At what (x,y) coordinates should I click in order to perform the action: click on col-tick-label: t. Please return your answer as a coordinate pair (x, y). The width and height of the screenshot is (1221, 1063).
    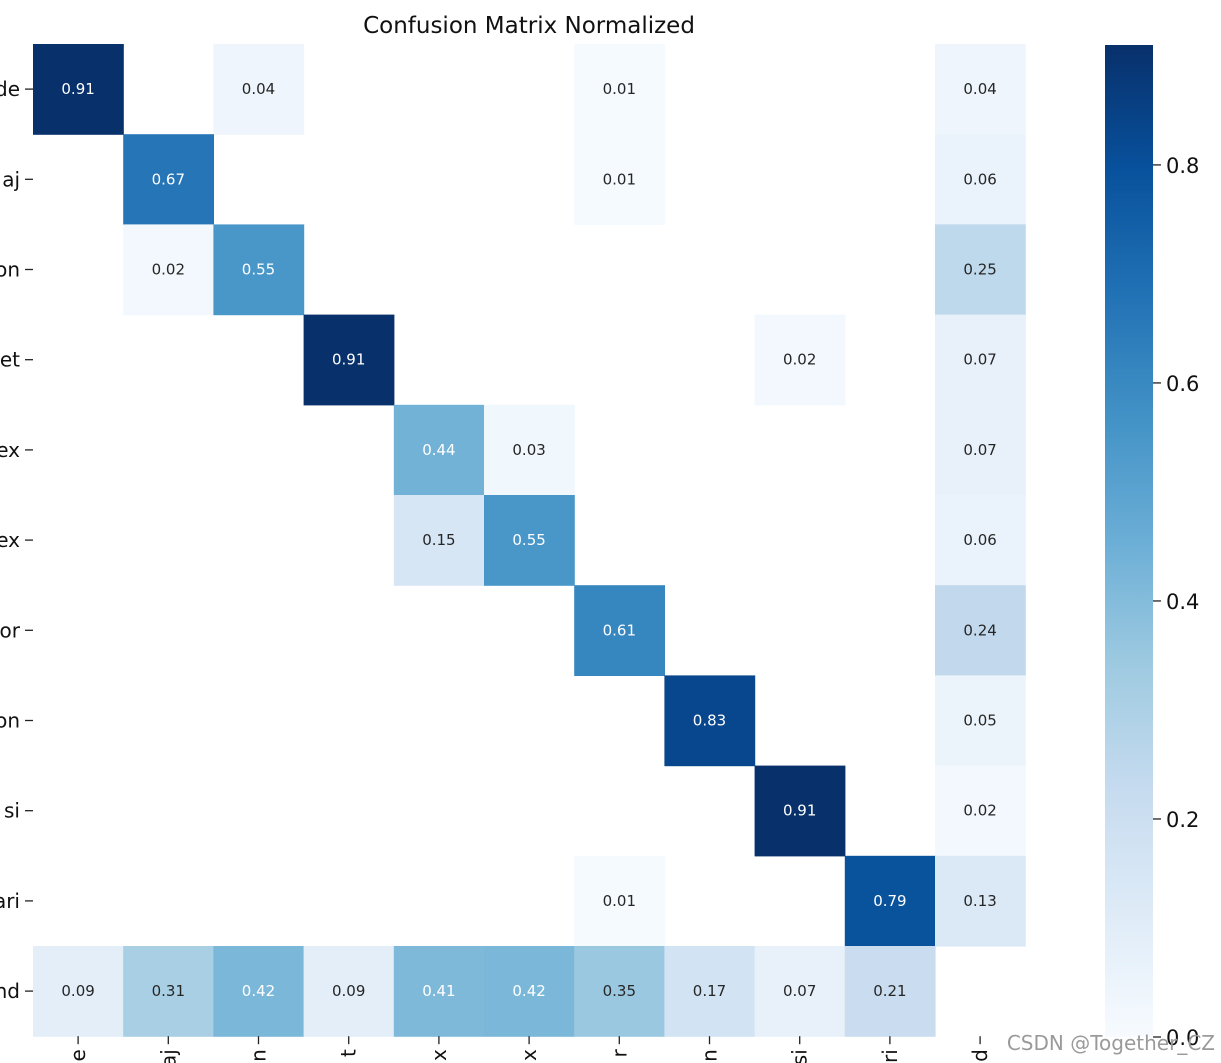
    Looking at the image, I should click on (349, 1053).